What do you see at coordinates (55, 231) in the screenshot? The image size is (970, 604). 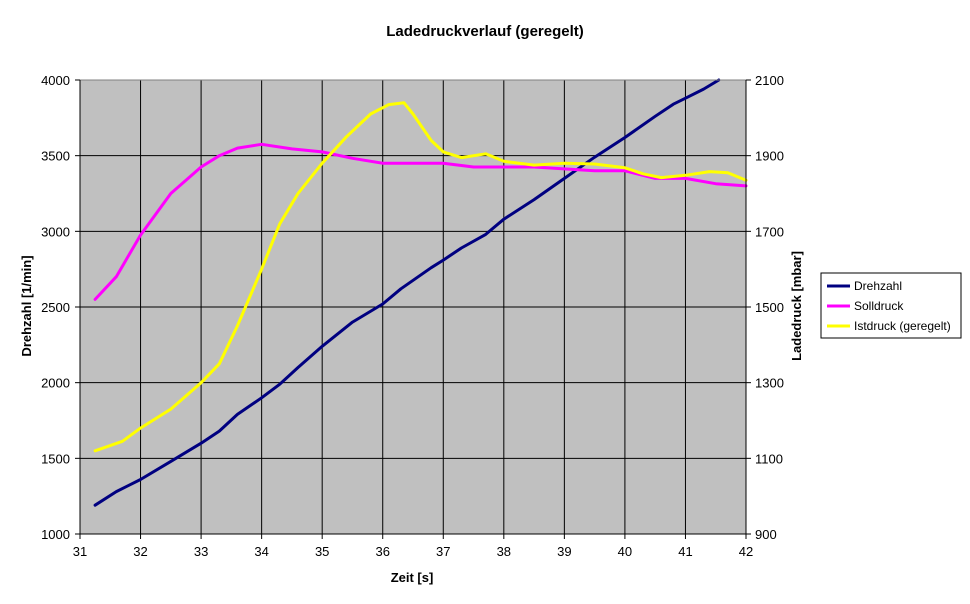 I see `y-tick-label: 3000` at bounding box center [55, 231].